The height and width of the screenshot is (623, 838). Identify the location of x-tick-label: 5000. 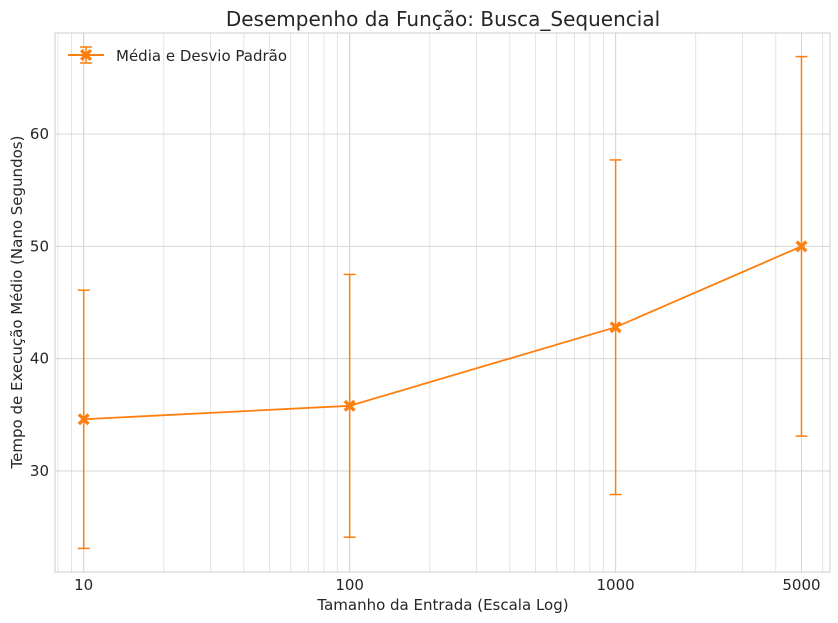
(801, 585).